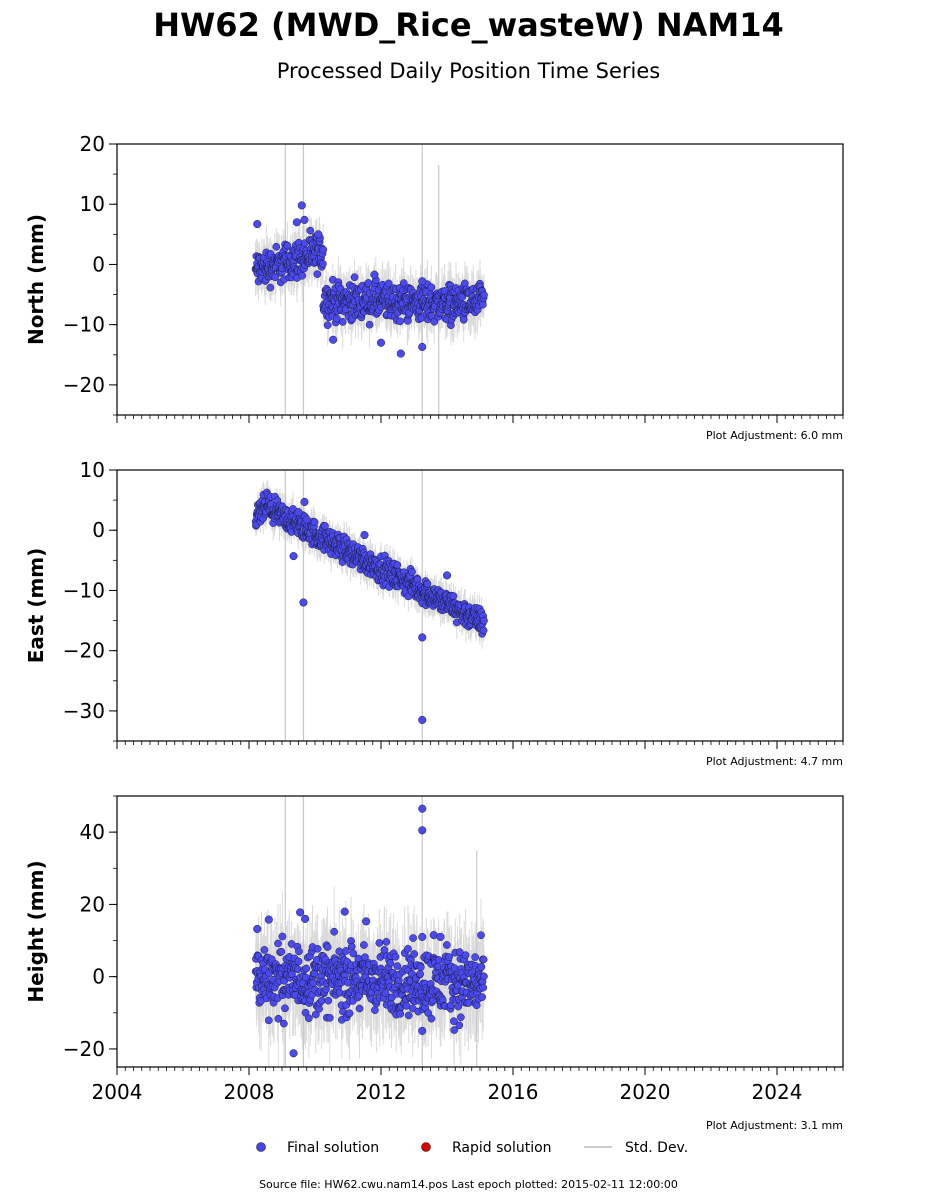 The height and width of the screenshot is (1200, 937). Describe the element at coordinates (381, 1092) in the screenshot. I see `x-tick-label: 2012` at that location.